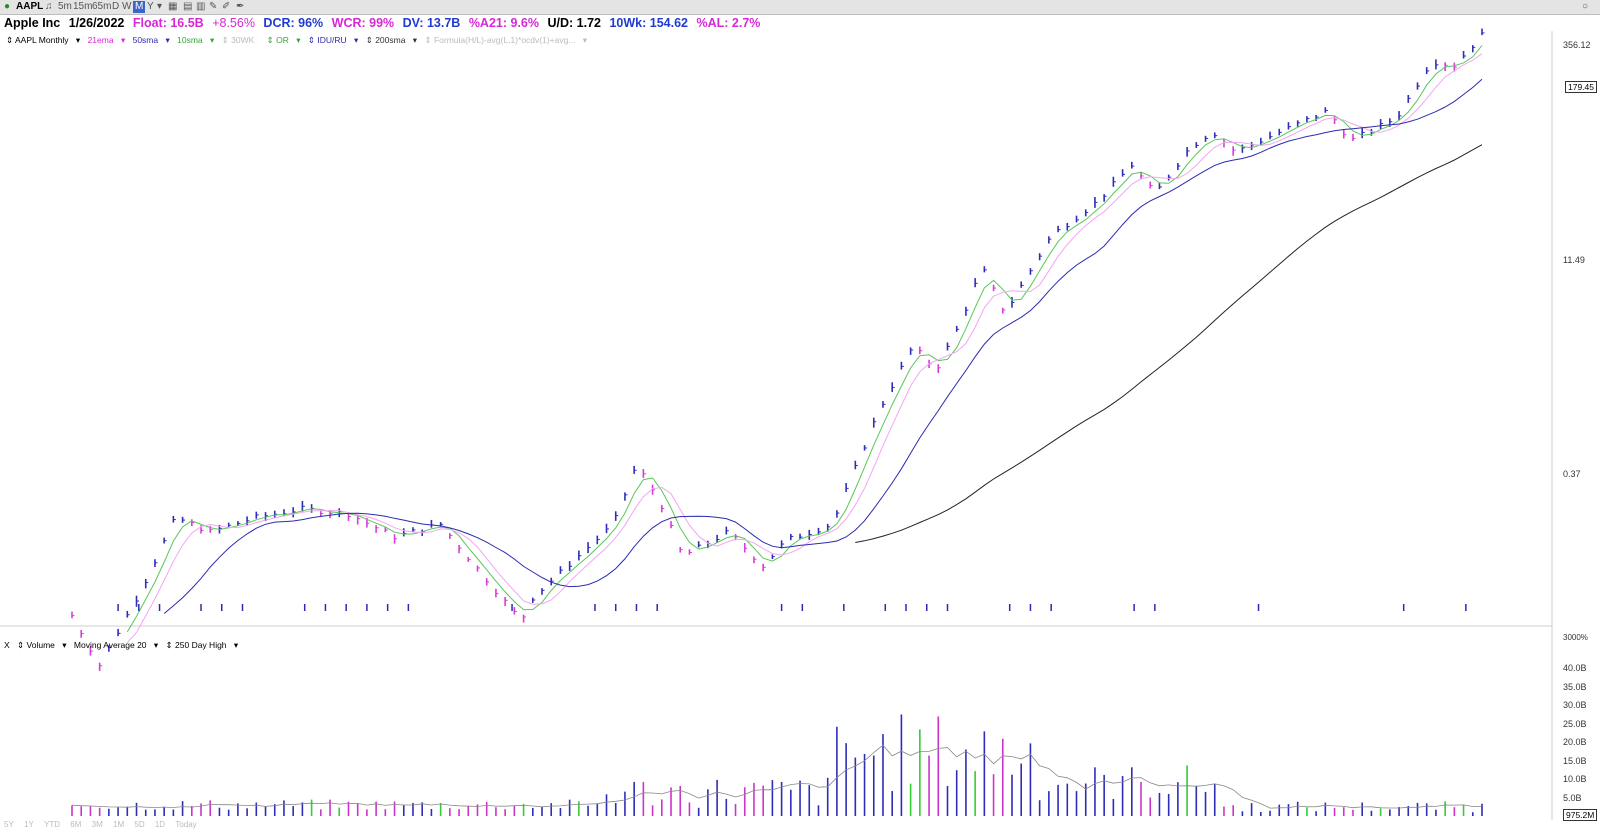 The height and width of the screenshot is (831, 1600). Describe the element at coordinates (1581, 87) in the screenshot. I see `last-price-box: 179.45` at that location.